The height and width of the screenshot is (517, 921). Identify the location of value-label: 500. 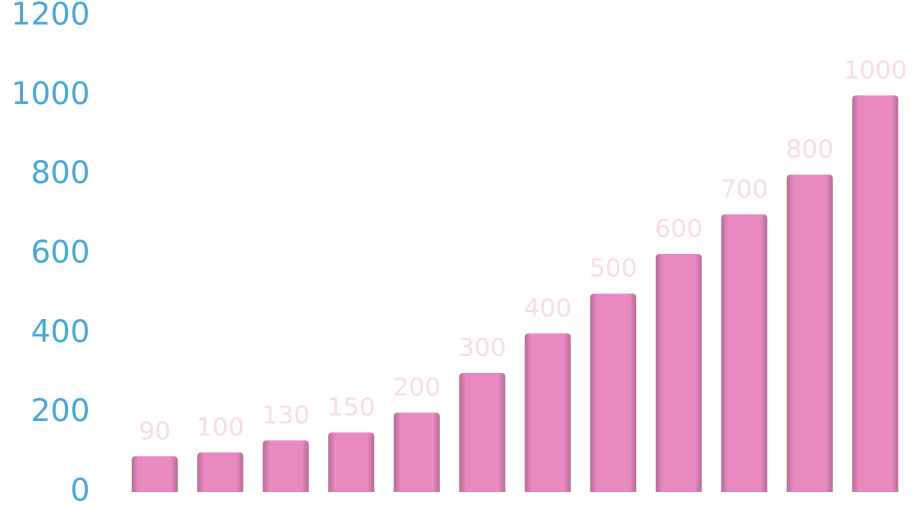
(613, 268).